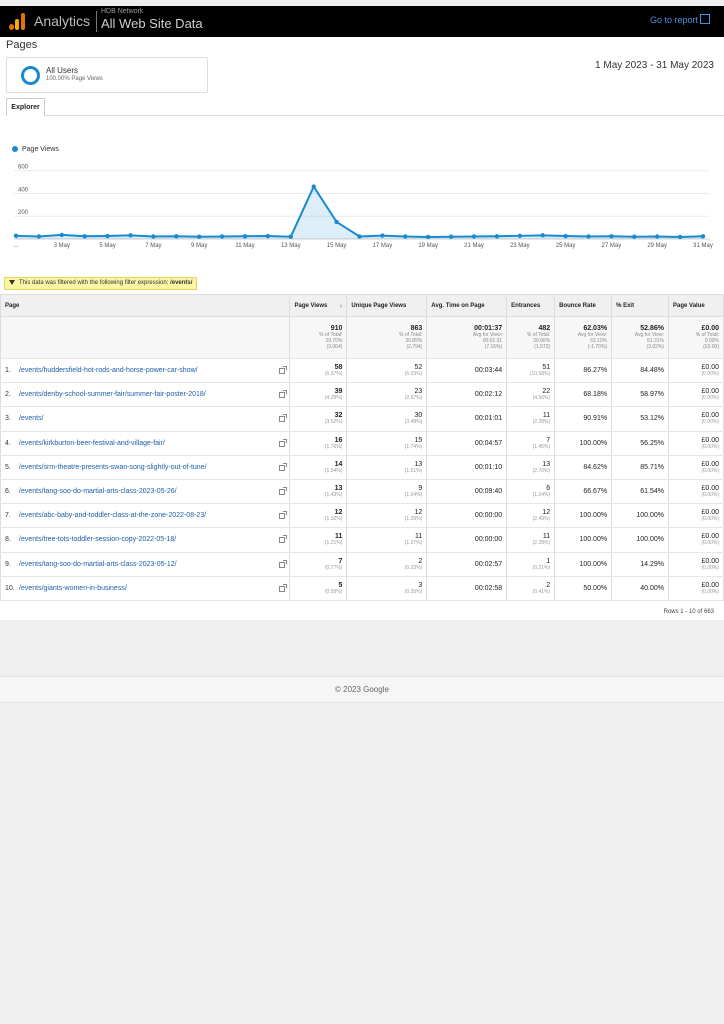 The height and width of the screenshot is (1024, 724). Describe the element at coordinates (318, 337) in the screenshot. I see `total-cell: 910% of Total: 29.70% (3,064)` at that location.